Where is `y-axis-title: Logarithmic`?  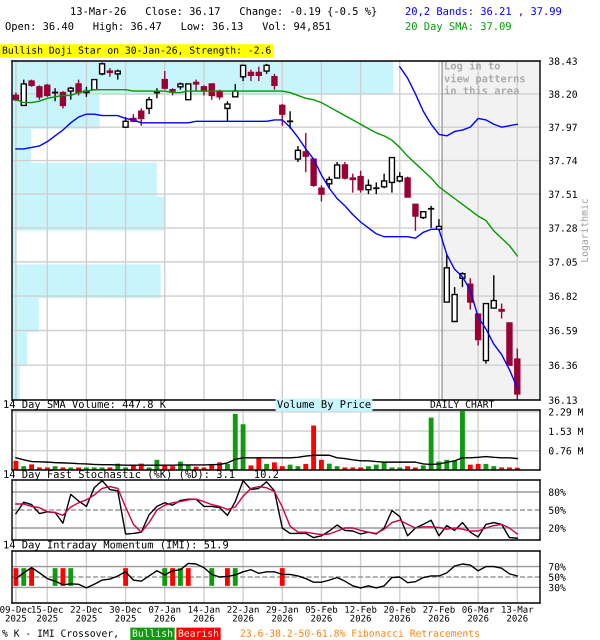 y-axis-title: Logarithmic is located at coordinates (585, 230).